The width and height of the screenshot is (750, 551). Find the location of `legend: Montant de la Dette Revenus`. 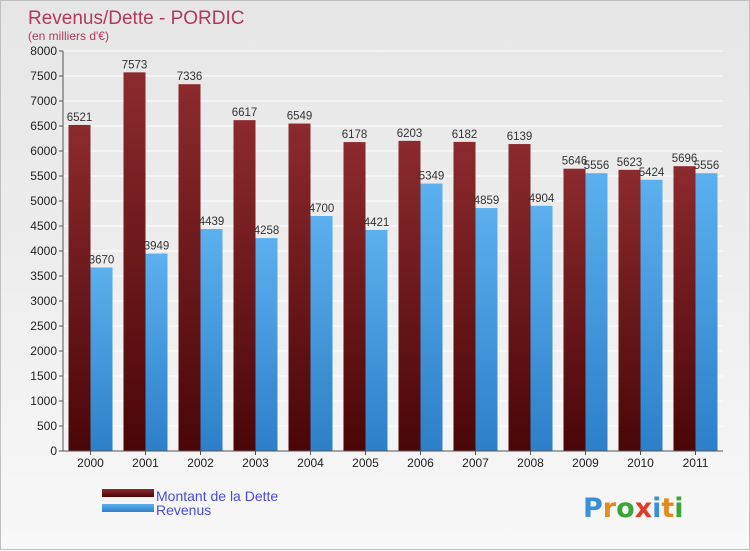

legend: Montant de la Dette Revenus is located at coordinates (190, 503).